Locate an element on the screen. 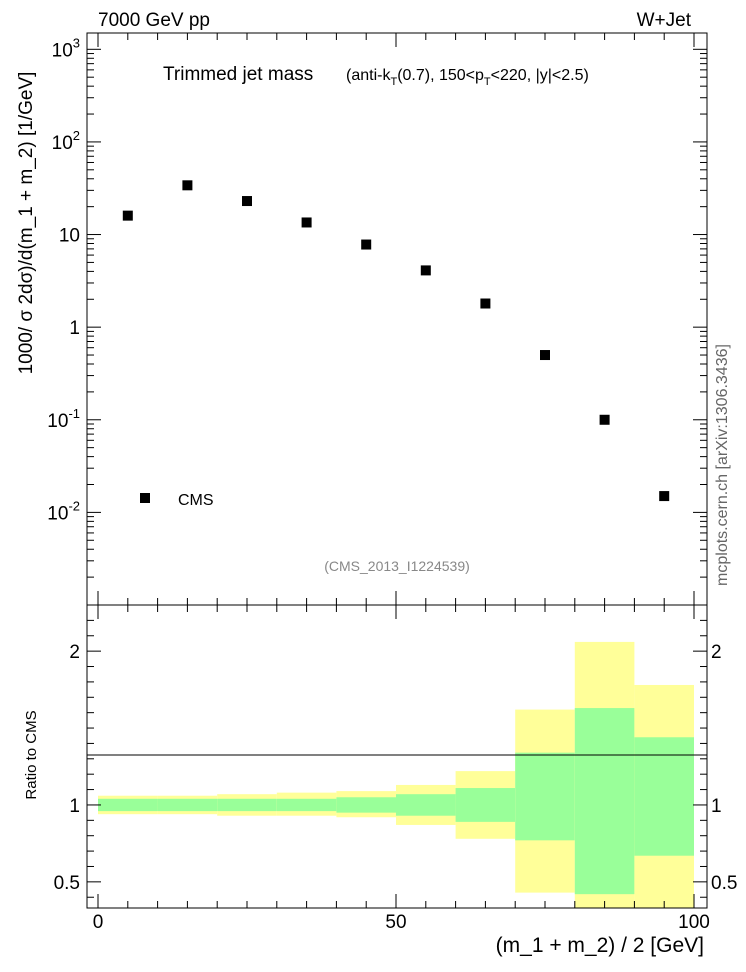  plot-title-main: Trimmed jet mass is located at coordinates (238, 74).